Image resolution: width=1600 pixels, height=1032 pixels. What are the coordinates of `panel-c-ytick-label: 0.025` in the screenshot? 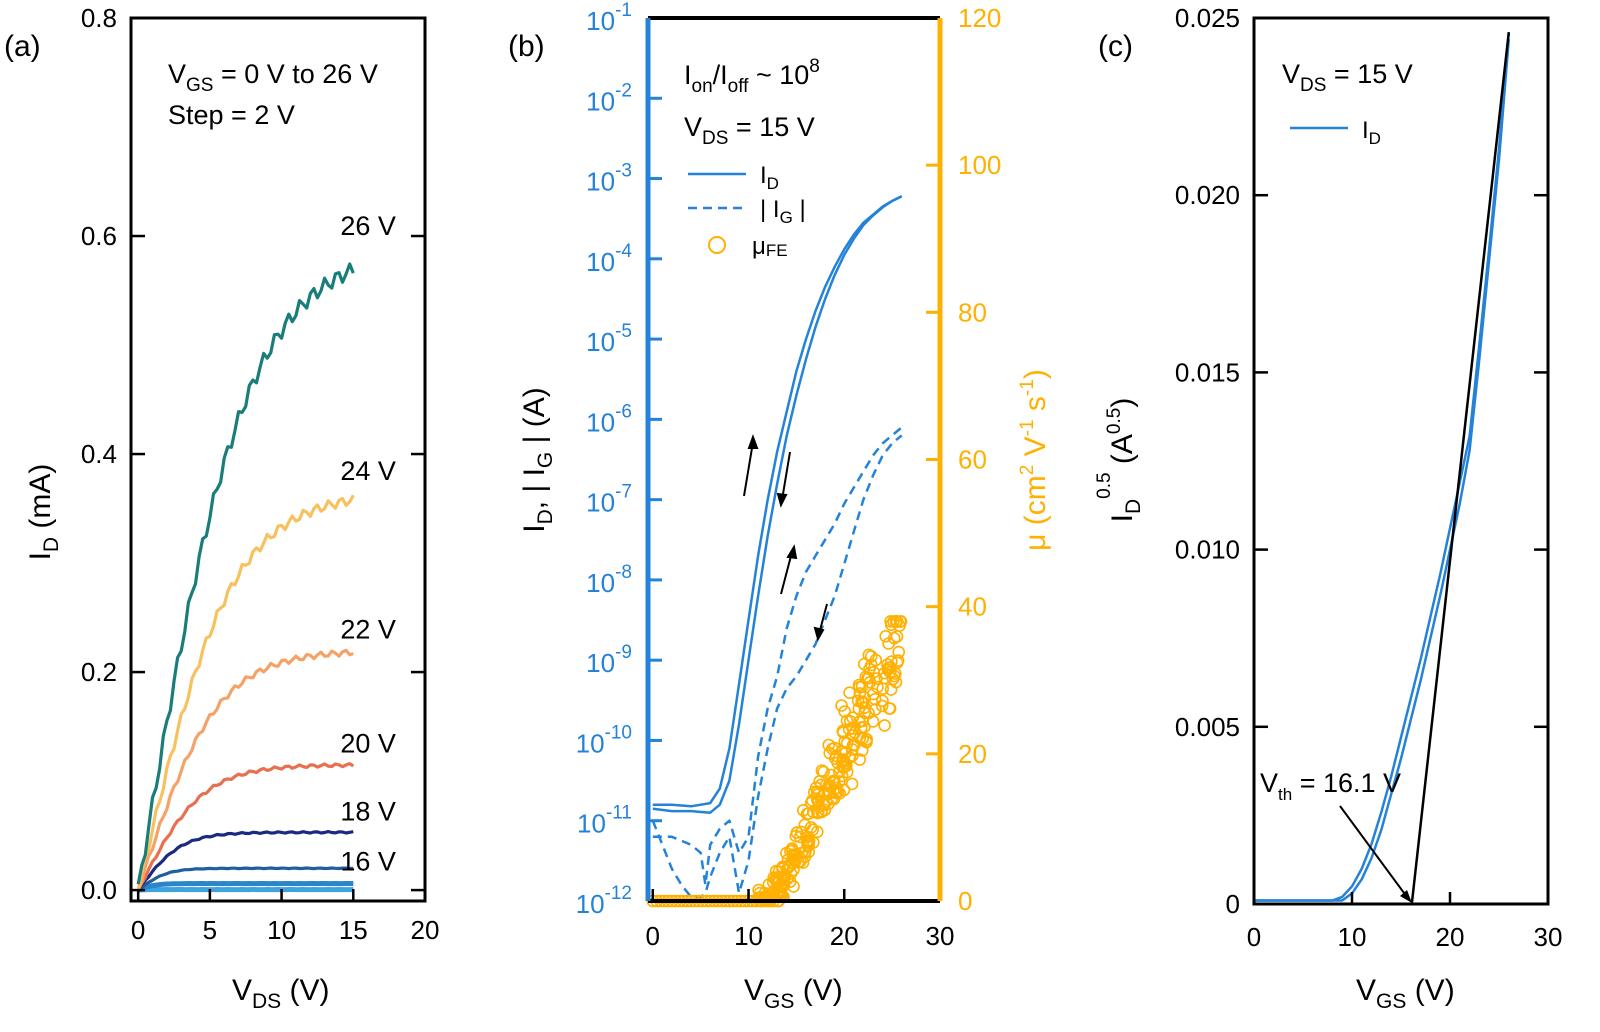 It's located at (1207, 18).